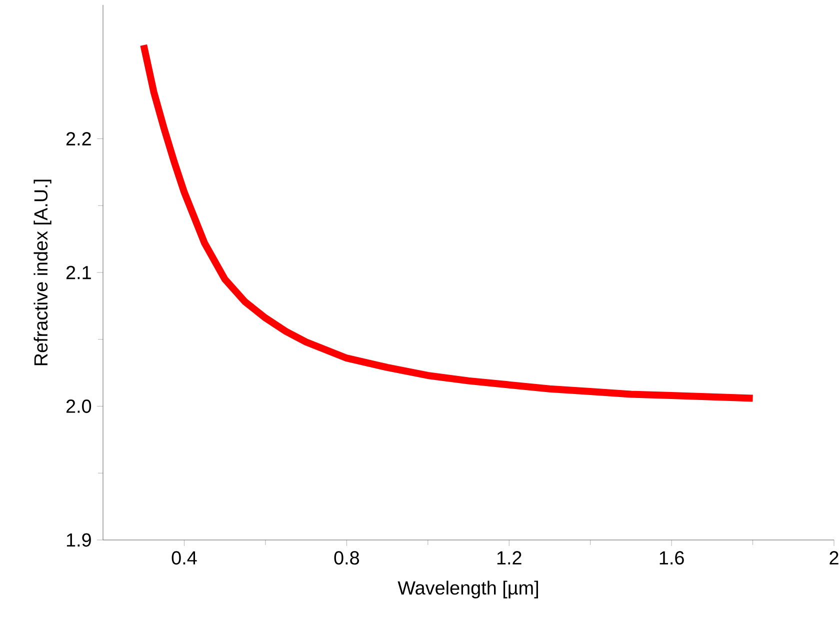 The width and height of the screenshot is (839, 635). What do you see at coordinates (78, 273) in the screenshot?
I see `y-tick-label: 2.1` at bounding box center [78, 273].